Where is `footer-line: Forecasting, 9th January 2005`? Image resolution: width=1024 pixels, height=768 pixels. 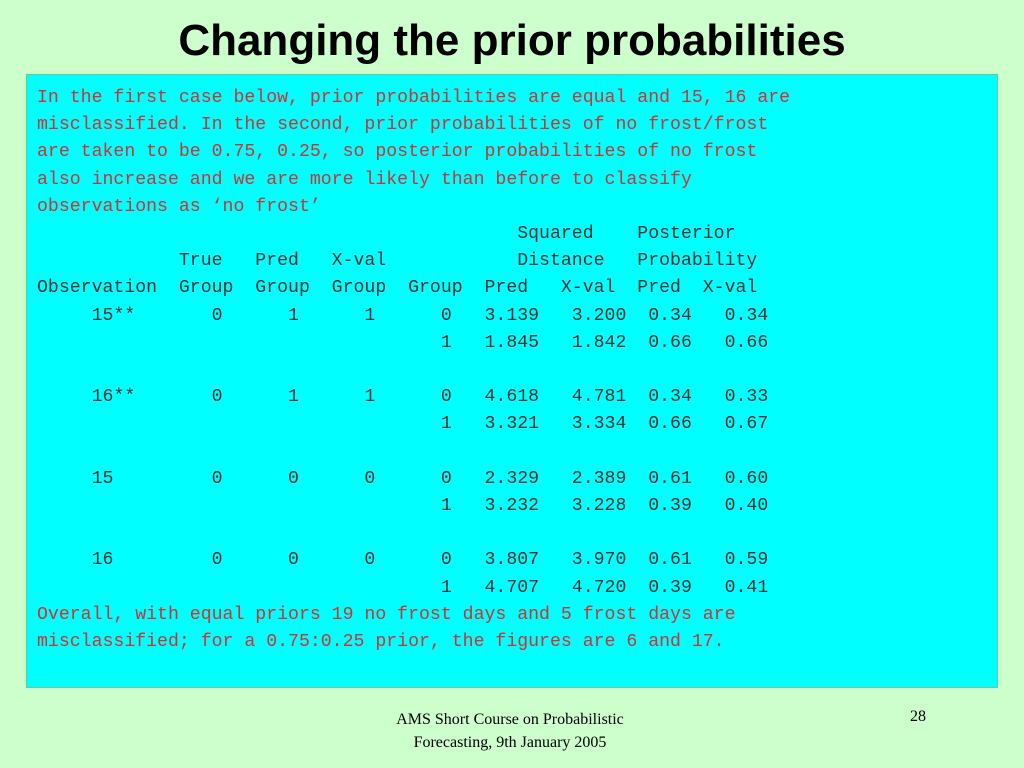
footer-line: Forecasting, 9th January 2005 is located at coordinates (510, 742).